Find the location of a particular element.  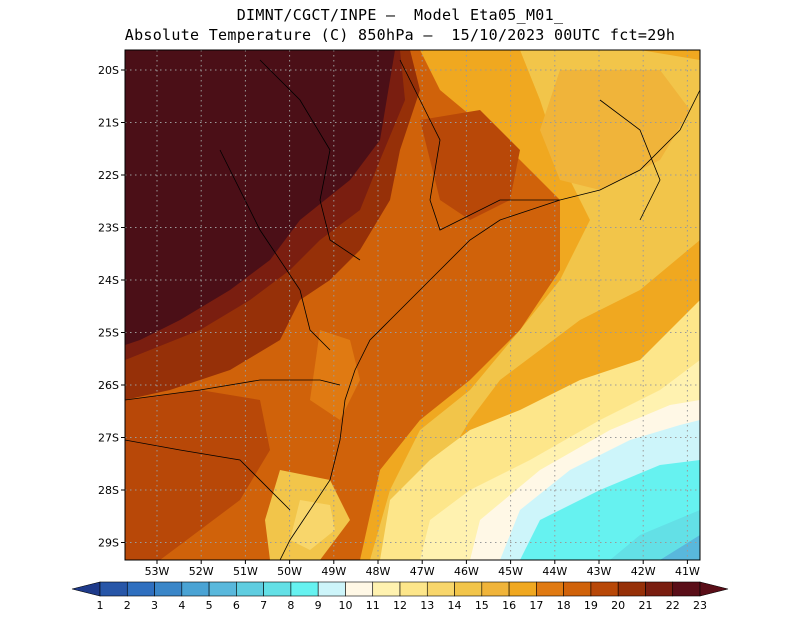

lon-label-53w: 53W is located at coordinates (157, 571).